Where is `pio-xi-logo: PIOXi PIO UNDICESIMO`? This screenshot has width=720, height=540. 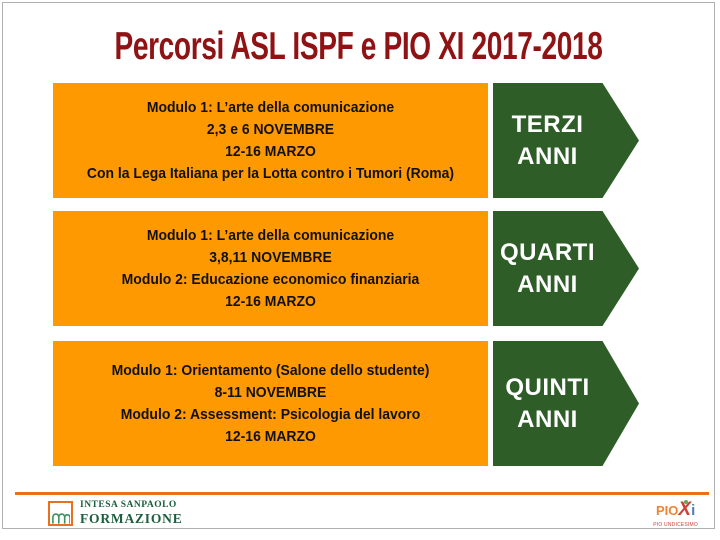 pio-xi-logo: PIOXi PIO UNDICESIMO is located at coordinates (675, 514).